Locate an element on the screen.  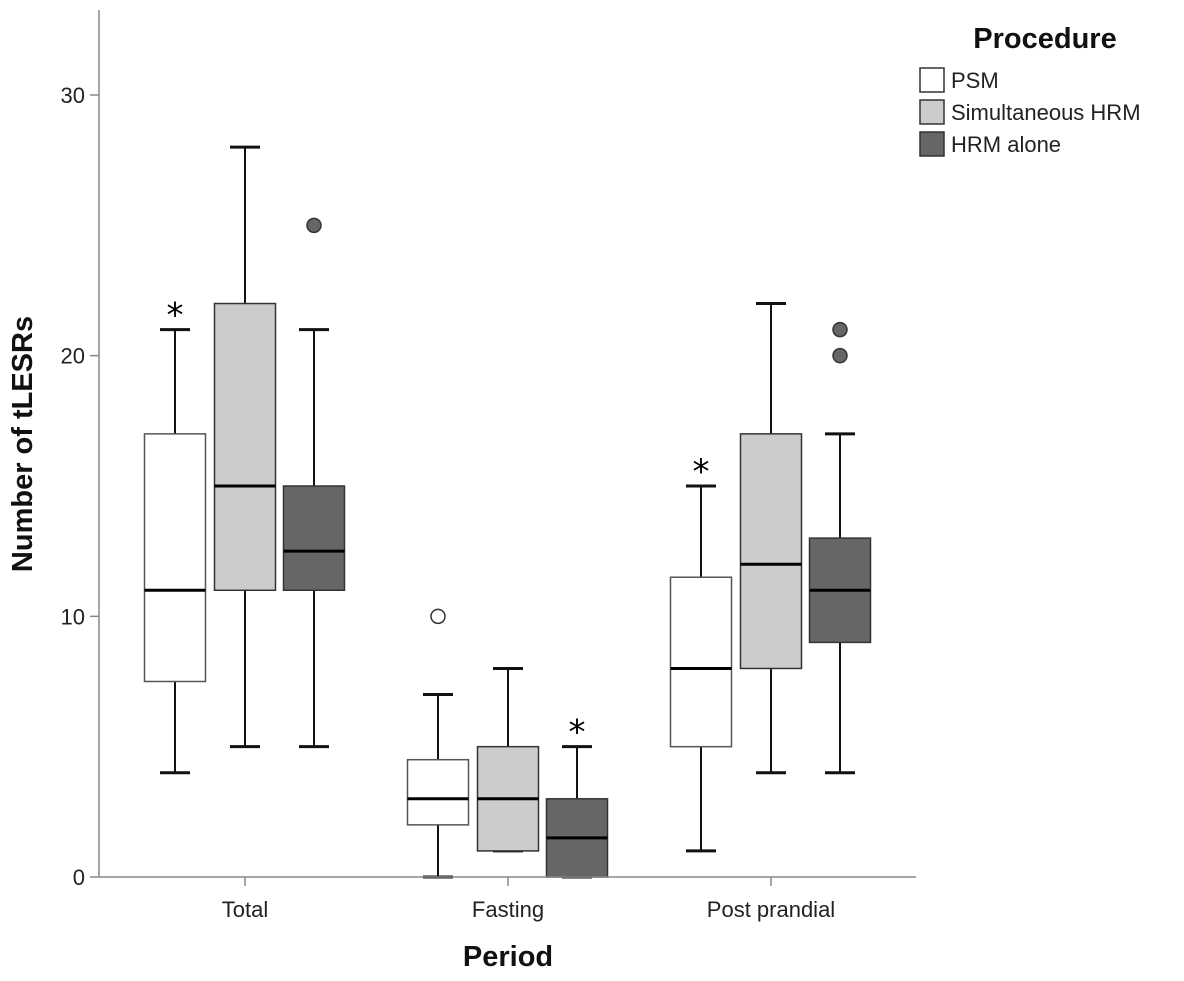
x-tick-label-post-prandial: Post prandial is located at coordinates (771, 909).